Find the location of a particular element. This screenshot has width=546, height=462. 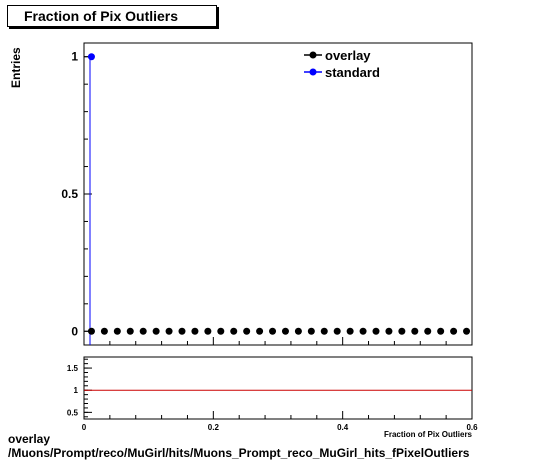

x-axis-label: Fraction of Pix Outliers is located at coordinates (428, 434).